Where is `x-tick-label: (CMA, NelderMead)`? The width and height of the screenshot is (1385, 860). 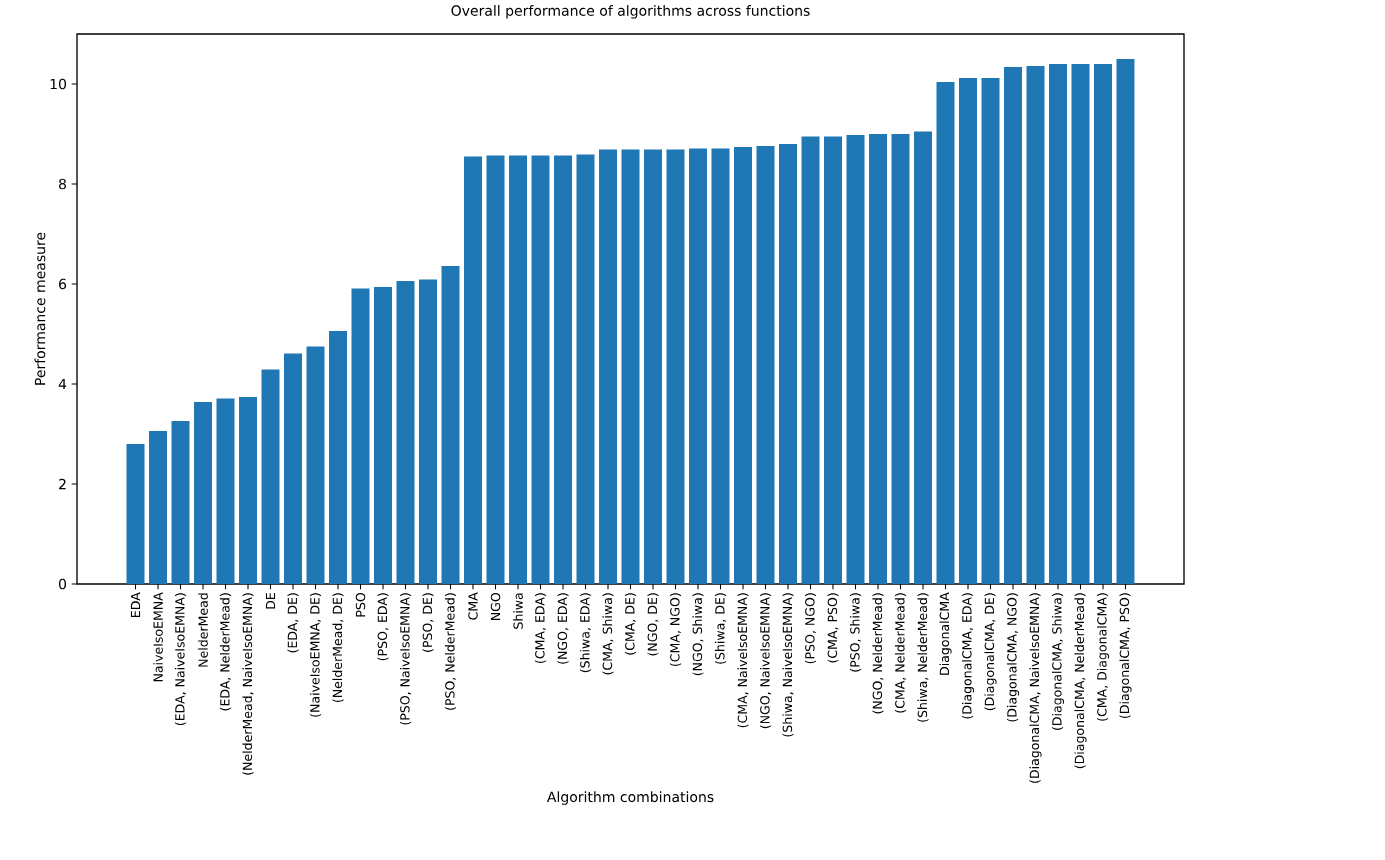
x-tick-label: (CMA, NelderMead) is located at coordinates (900, 653).